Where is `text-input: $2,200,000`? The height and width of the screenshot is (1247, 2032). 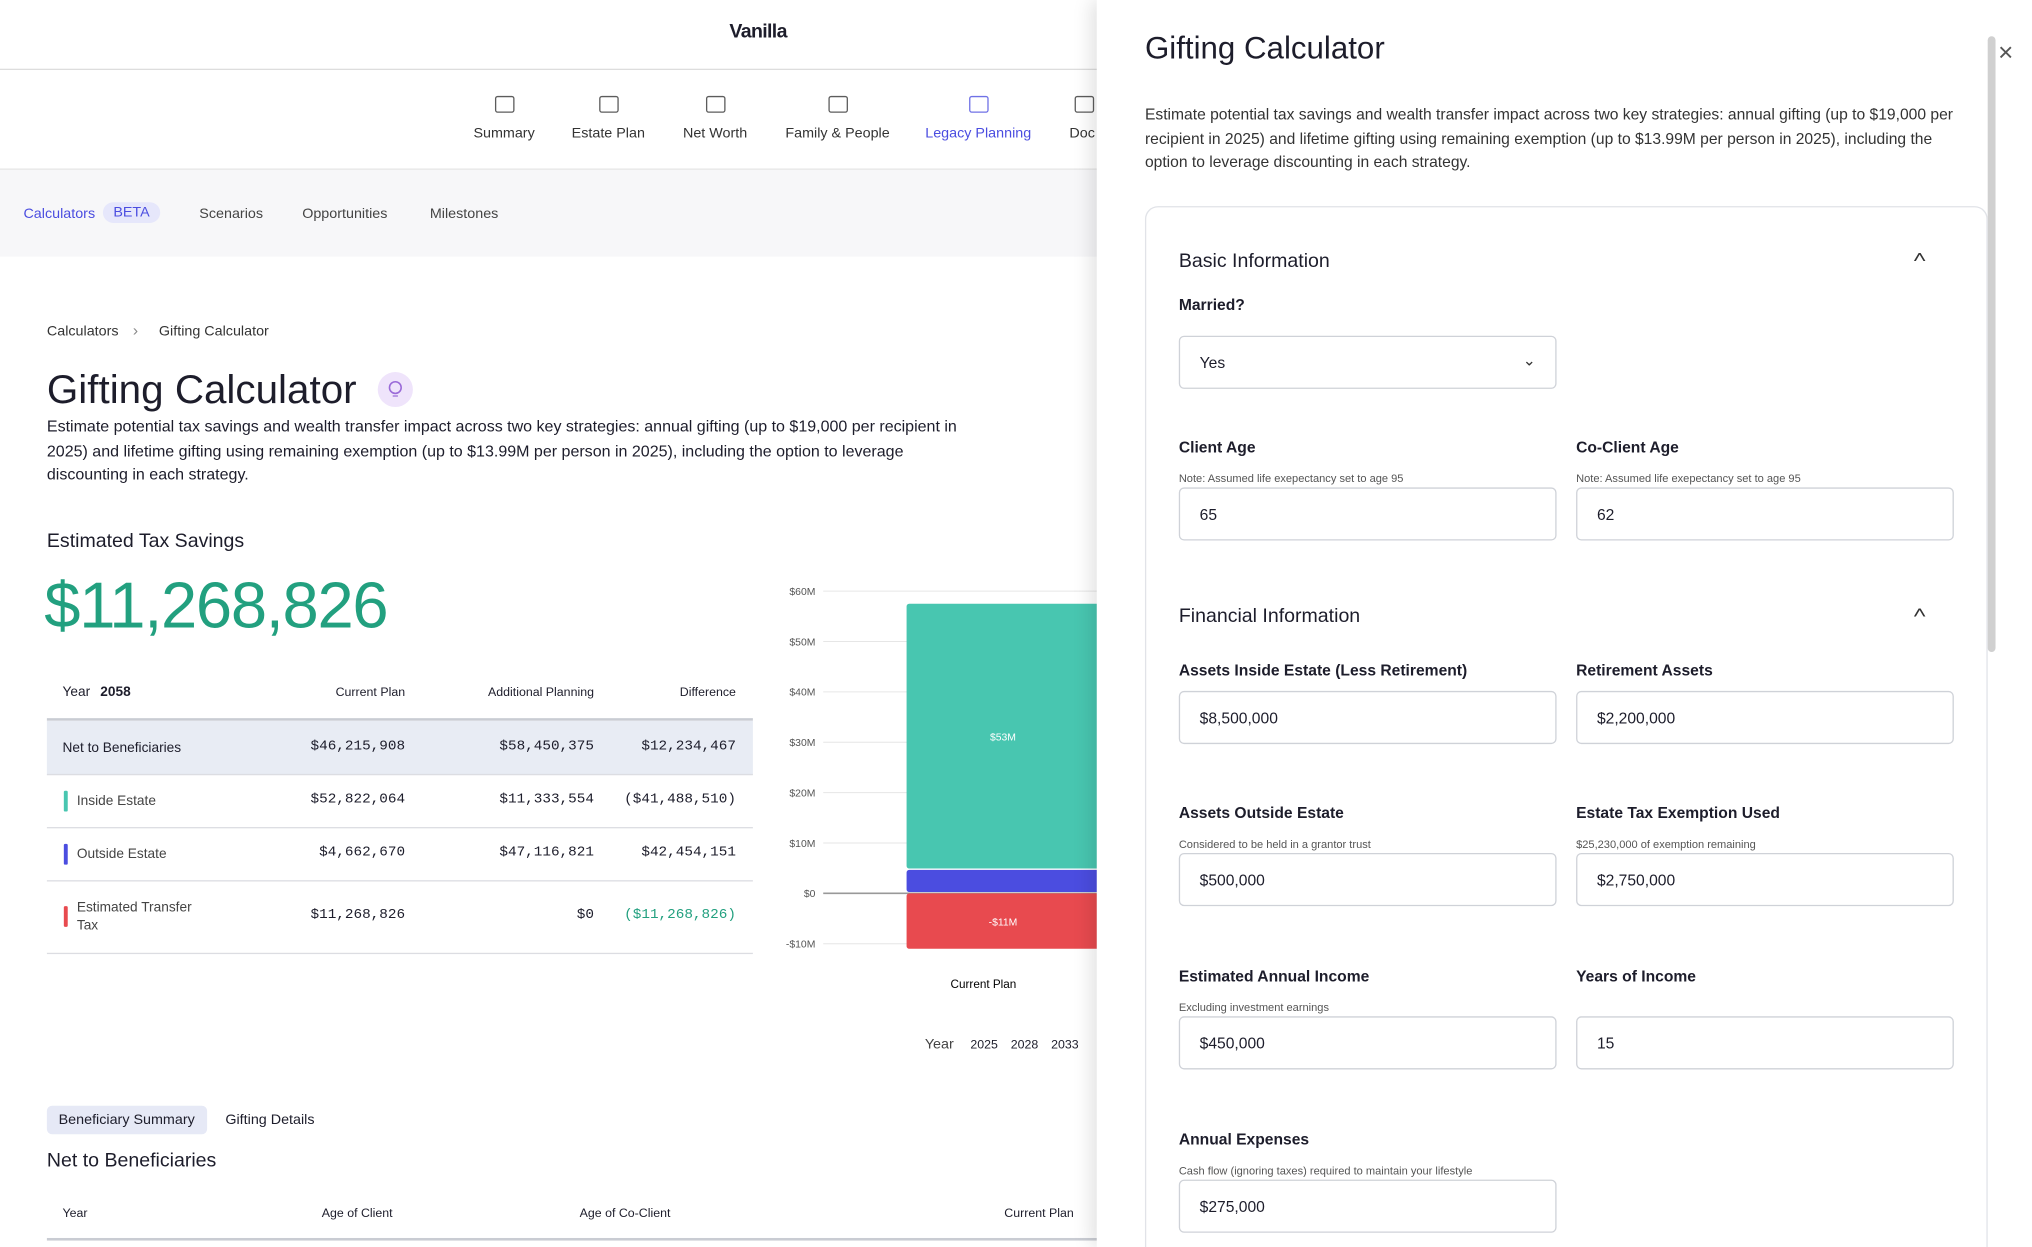
text-input: $2,200,000 is located at coordinates (1765, 717).